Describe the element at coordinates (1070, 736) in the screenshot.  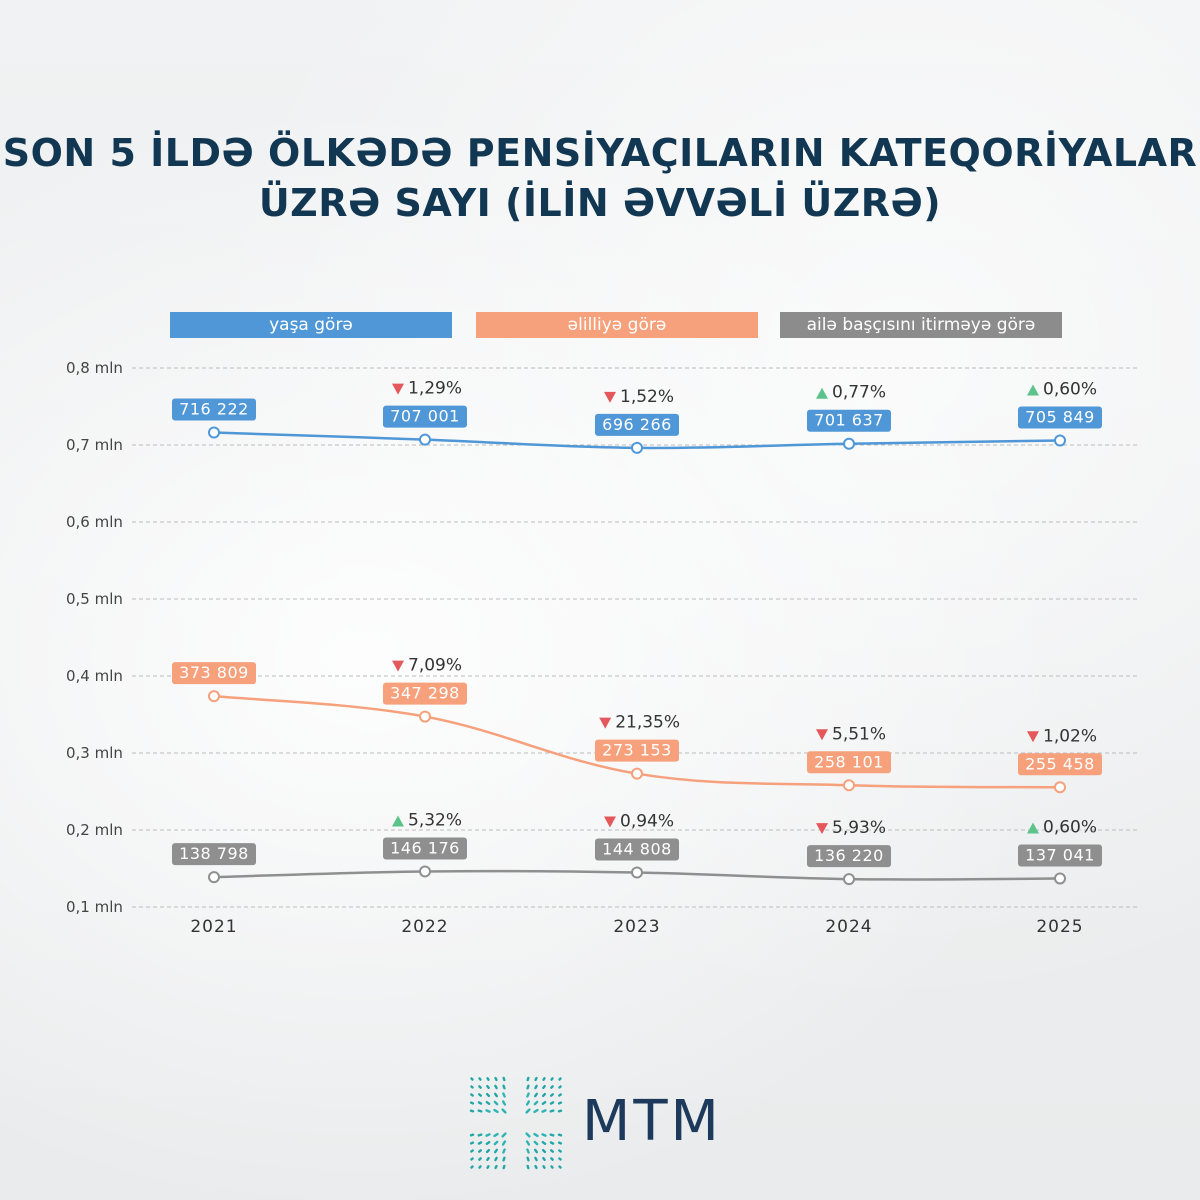
I see `change-percent-label: 1,02%` at that location.